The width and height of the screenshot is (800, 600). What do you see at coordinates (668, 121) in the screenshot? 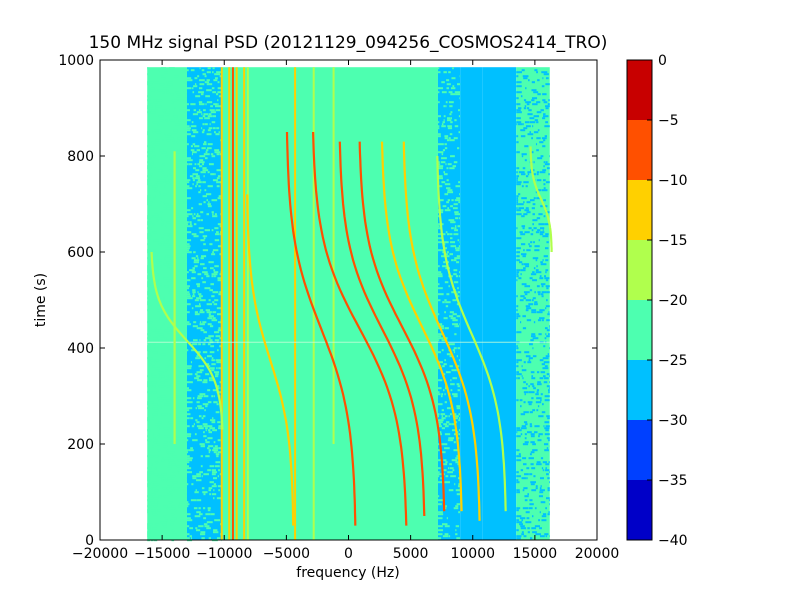
I see `colorbar-tick-label-1: −5` at bounding box center [668, 121].